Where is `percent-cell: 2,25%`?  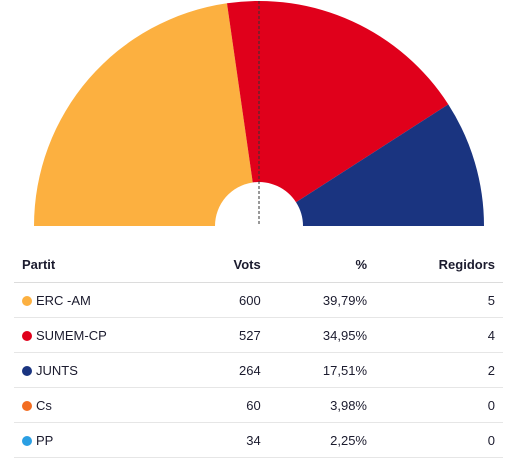 percent-cell: 2,25% is located at coordinates (321, 440).